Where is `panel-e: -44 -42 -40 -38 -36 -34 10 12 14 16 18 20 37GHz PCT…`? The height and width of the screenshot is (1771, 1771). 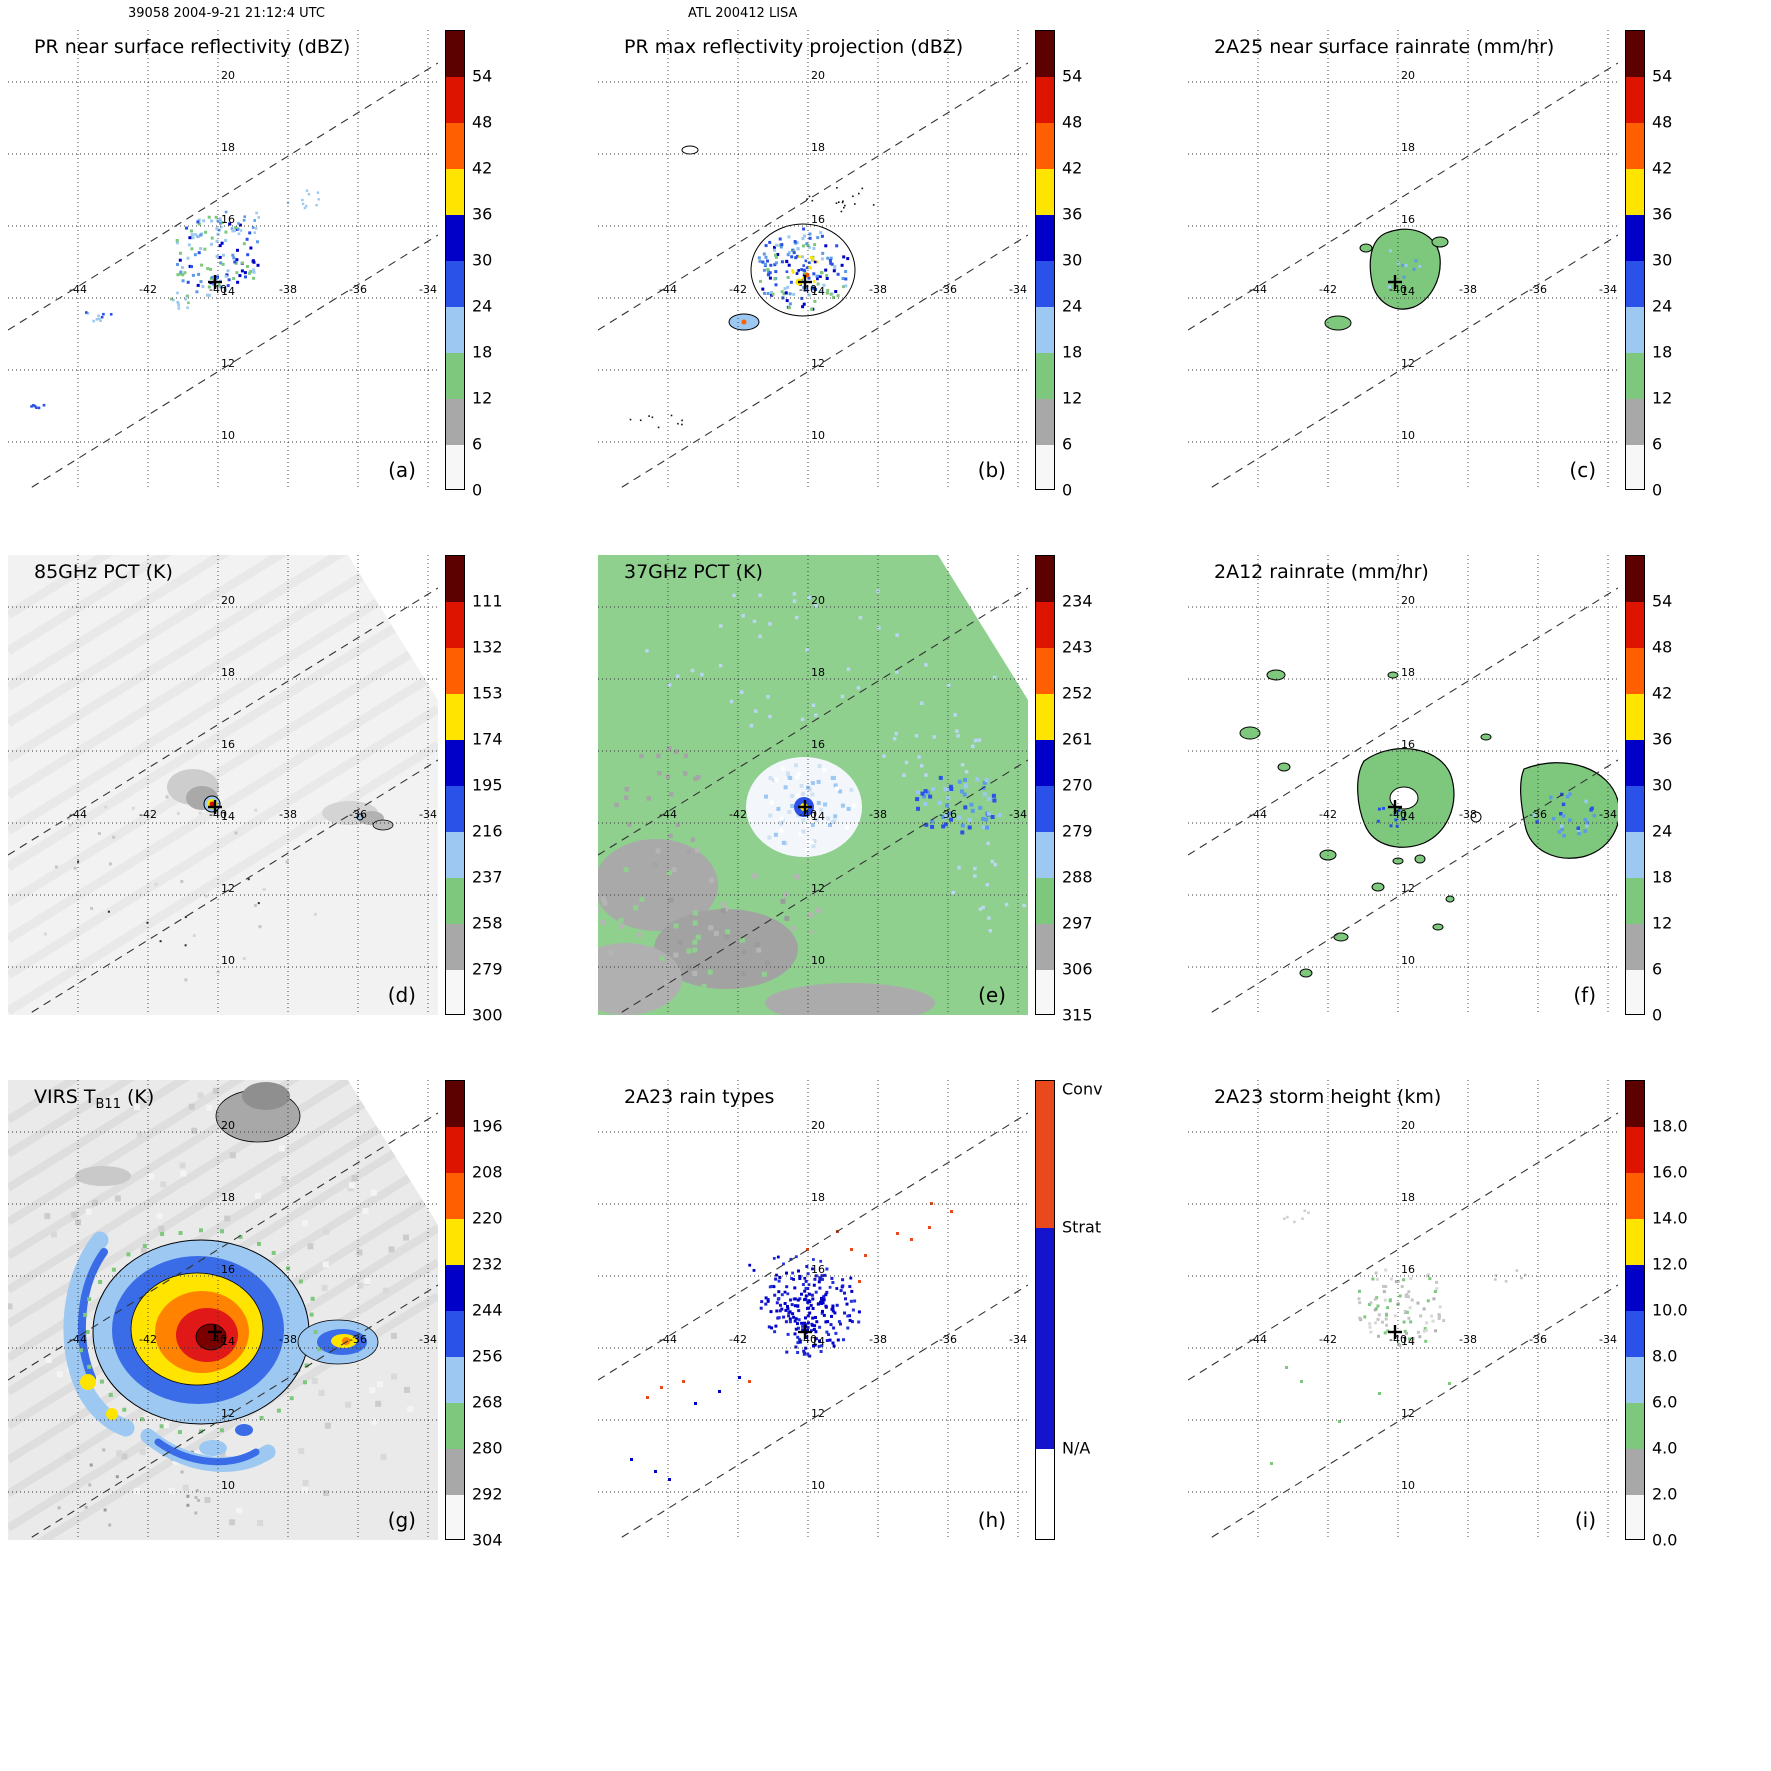
panel-e: -44 -42 -40 -38 -36 -34 10 12 14 16 18 20 37GHz PCT… is located at coordinates (863, 794).